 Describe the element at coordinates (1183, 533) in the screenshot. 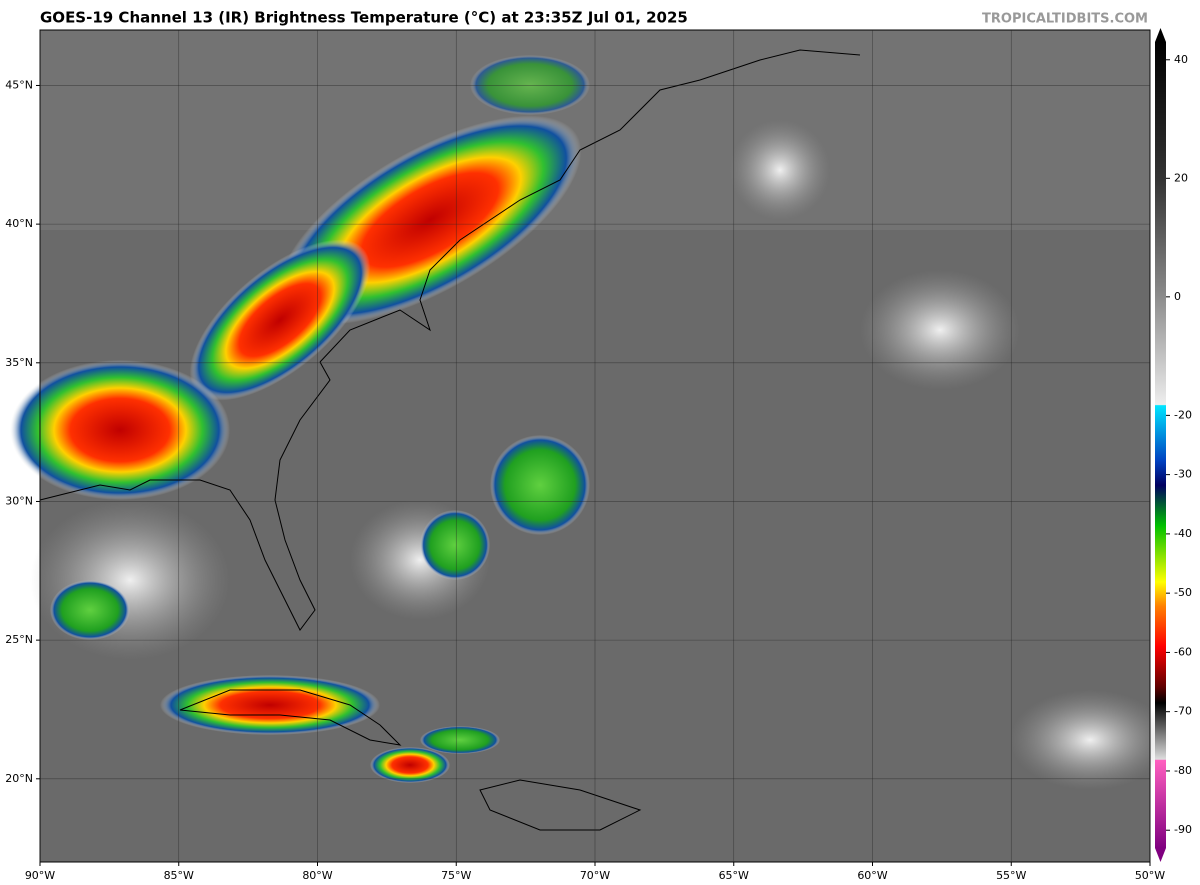

I see `colorbar-label: -40` at that location.